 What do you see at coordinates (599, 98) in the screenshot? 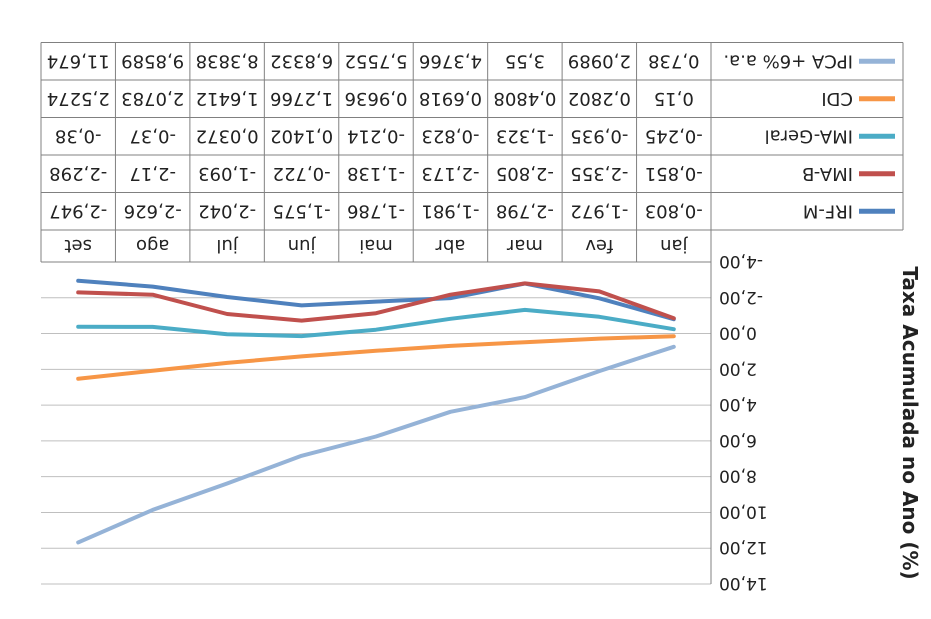
I see `table-value: 0,2802` at bounding box center [599, 98].